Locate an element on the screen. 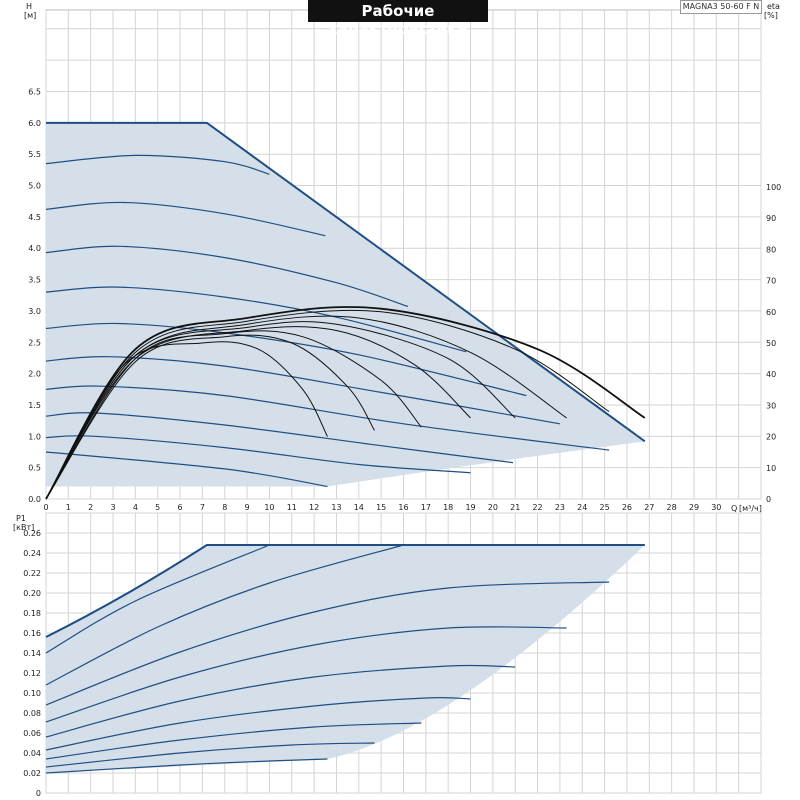 This screenshot has height=800, width=800. x-tick-label: 20 is located at coordinates (493, 507).